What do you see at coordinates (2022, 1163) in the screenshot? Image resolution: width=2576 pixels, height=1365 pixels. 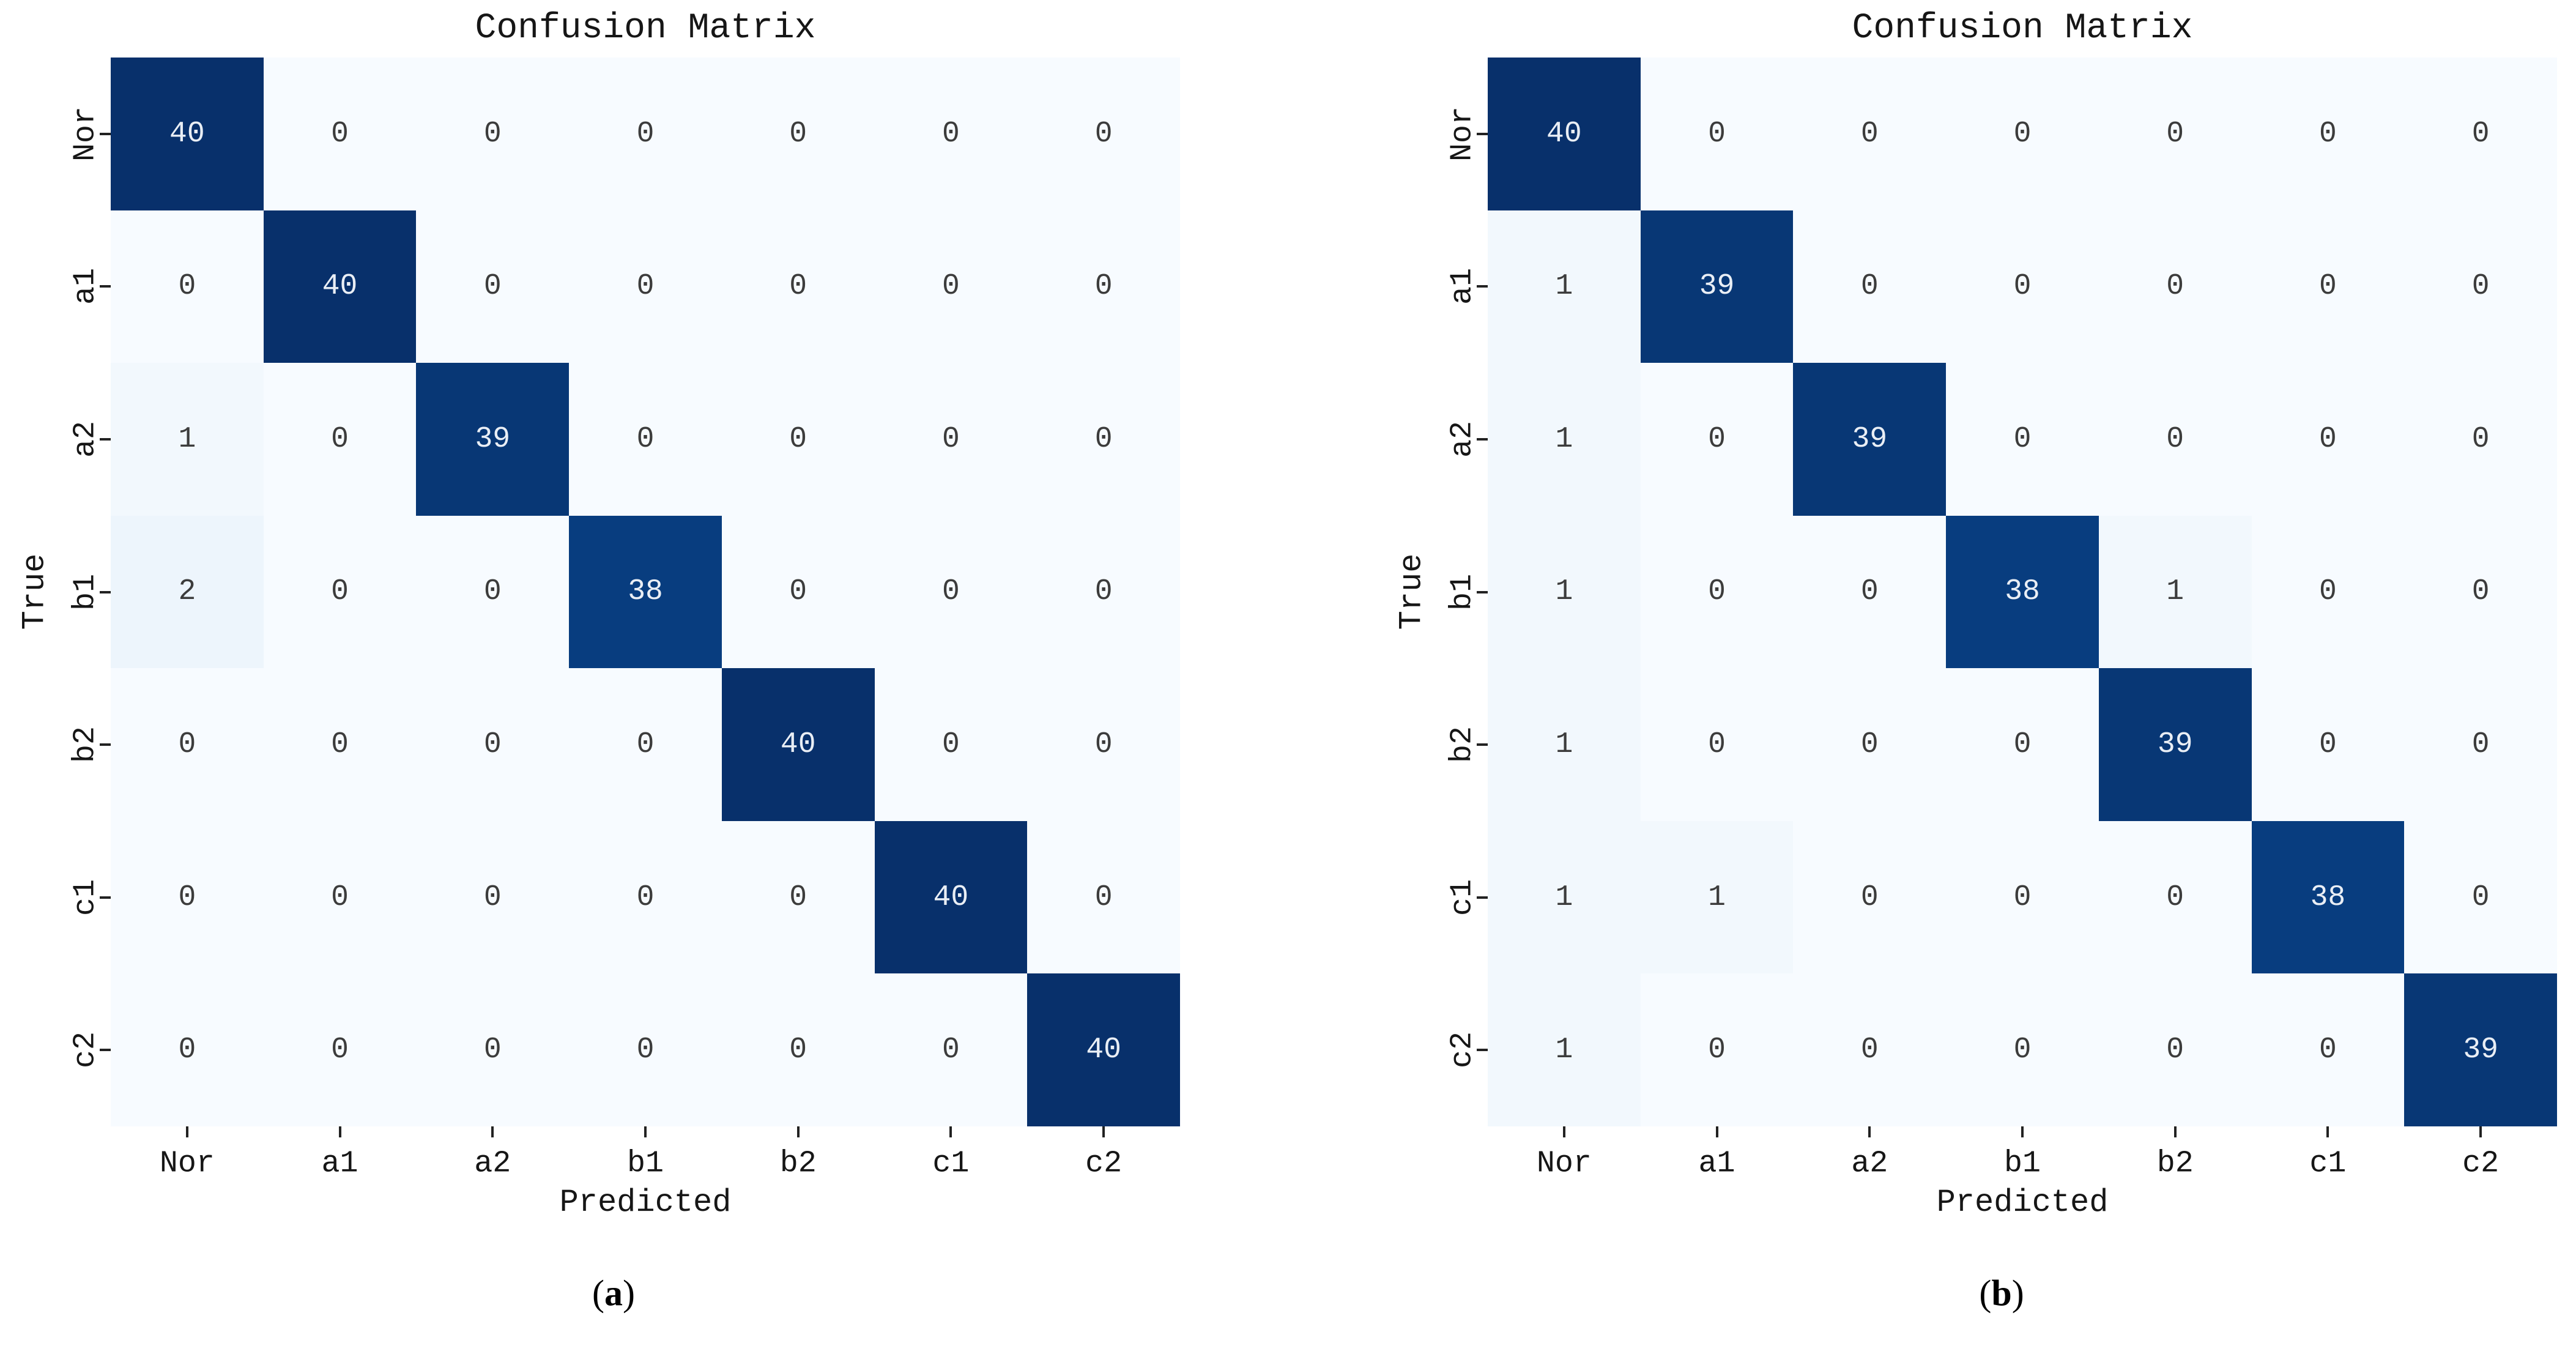 I see `x-tick-label: b1` at bounding box center [2022, 1163].